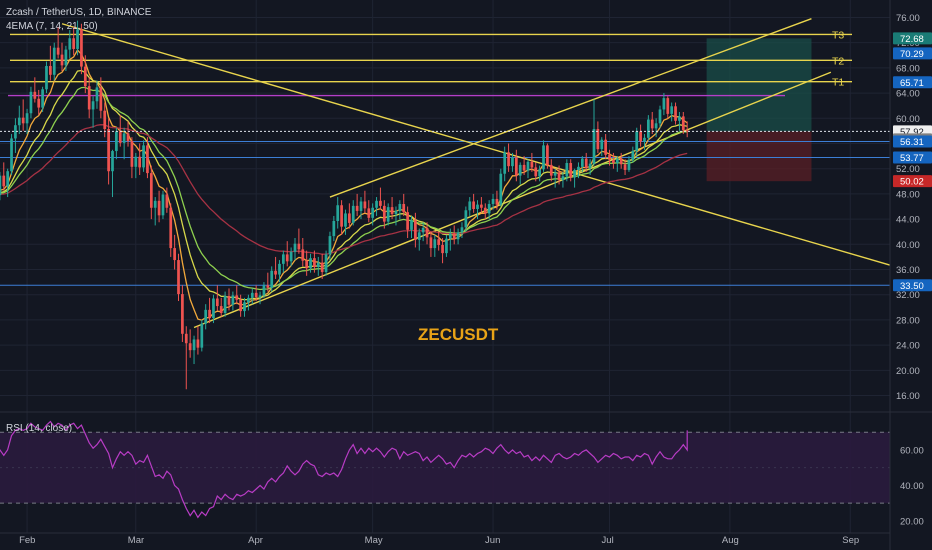 This screenshot has height=550, width=932. Describe the element at coordinates (912, 486) in the screenshot. I see `rsi-axis: 60.00 40.00 20.00` at that location.